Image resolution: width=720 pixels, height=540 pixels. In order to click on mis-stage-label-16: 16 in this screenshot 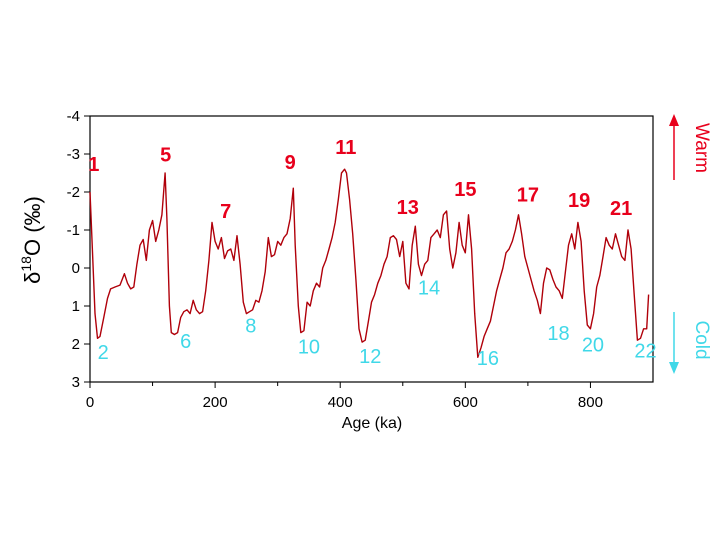, I will do `click(488, 359)`.